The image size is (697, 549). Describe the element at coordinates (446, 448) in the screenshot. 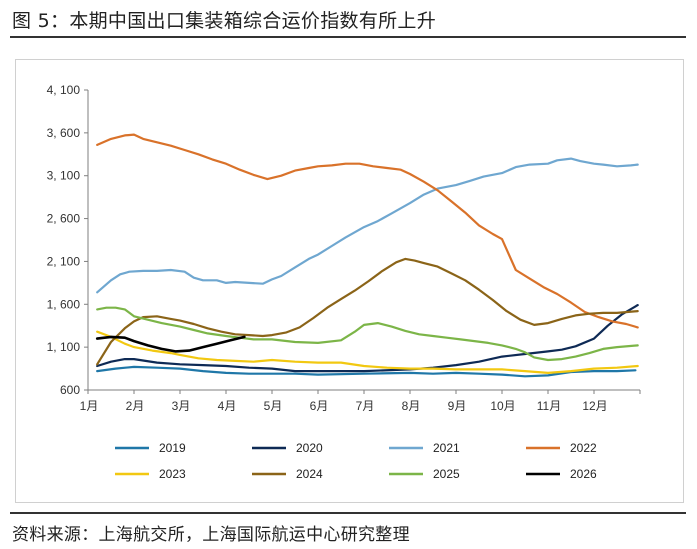

I see `legend-label-2021: 2021` at that location.